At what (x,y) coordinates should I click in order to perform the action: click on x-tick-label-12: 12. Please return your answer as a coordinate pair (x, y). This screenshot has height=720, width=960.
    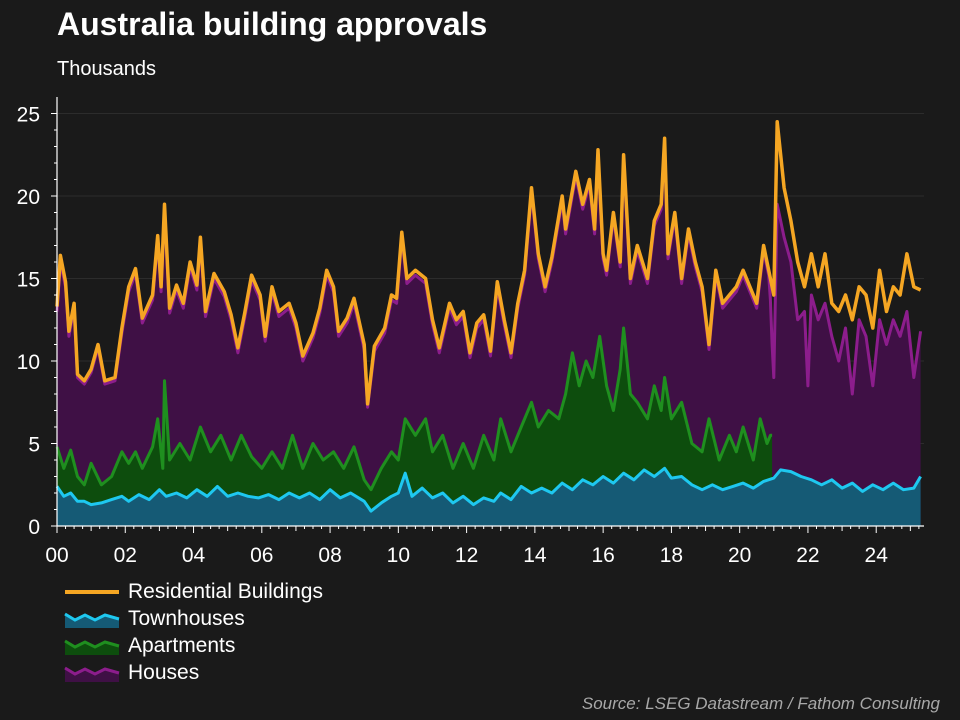
    Looking at the image, I should click on (466, 555).